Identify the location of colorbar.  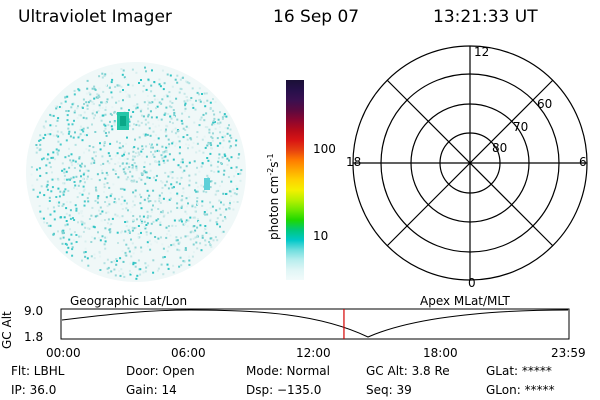
(295, 180).